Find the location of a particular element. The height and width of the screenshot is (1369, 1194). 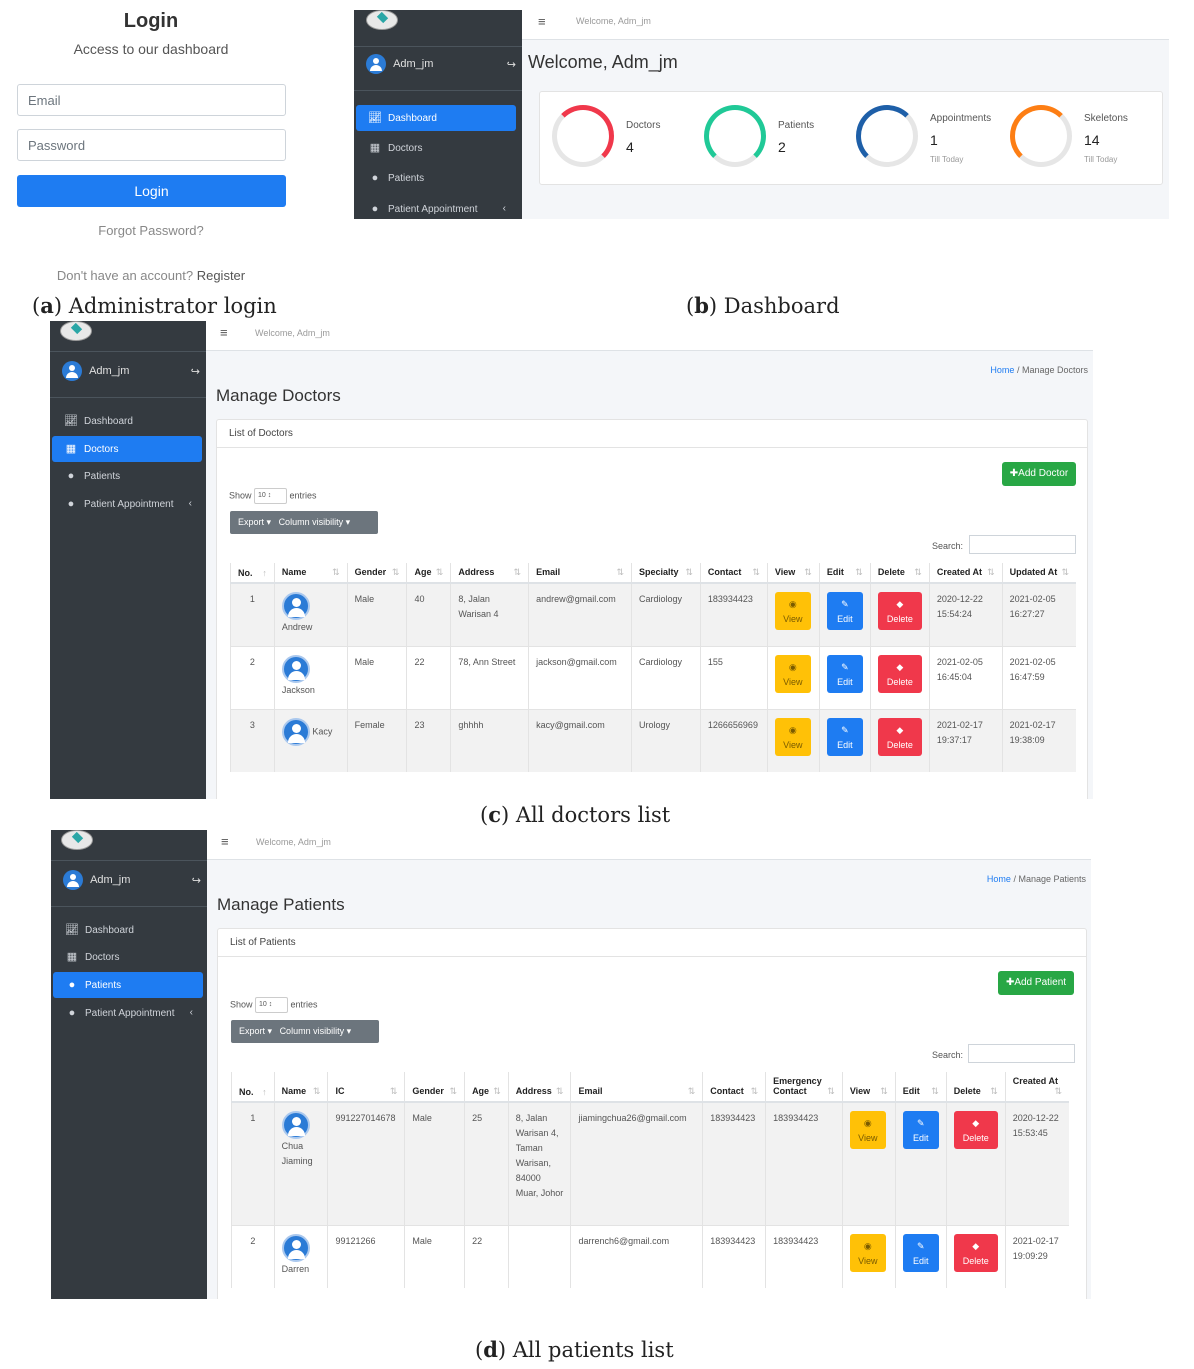

stat-patients: Patients 2 is located at coordinates (759, 136).